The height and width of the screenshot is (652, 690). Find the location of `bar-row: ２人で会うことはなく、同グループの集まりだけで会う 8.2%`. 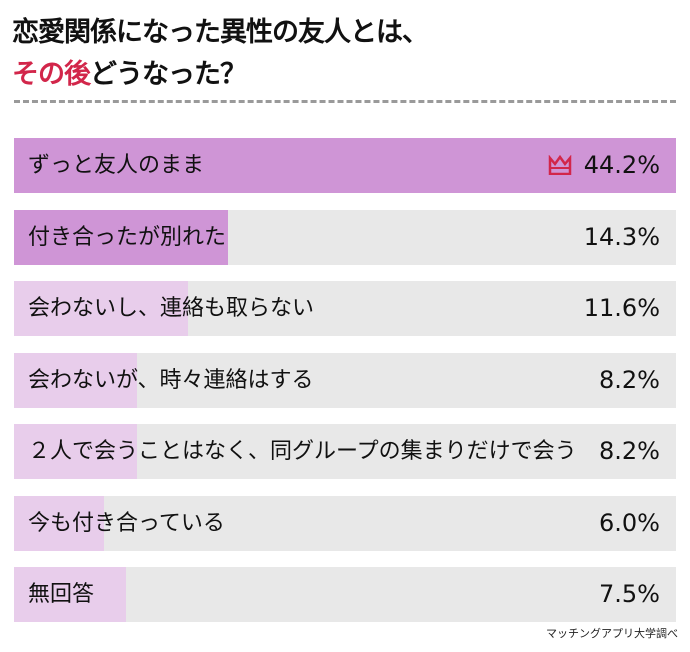

bar-row: ２人で会うことはなく、同グループの集まりだけで会う 8.2% is located at coordinates (345, 451).